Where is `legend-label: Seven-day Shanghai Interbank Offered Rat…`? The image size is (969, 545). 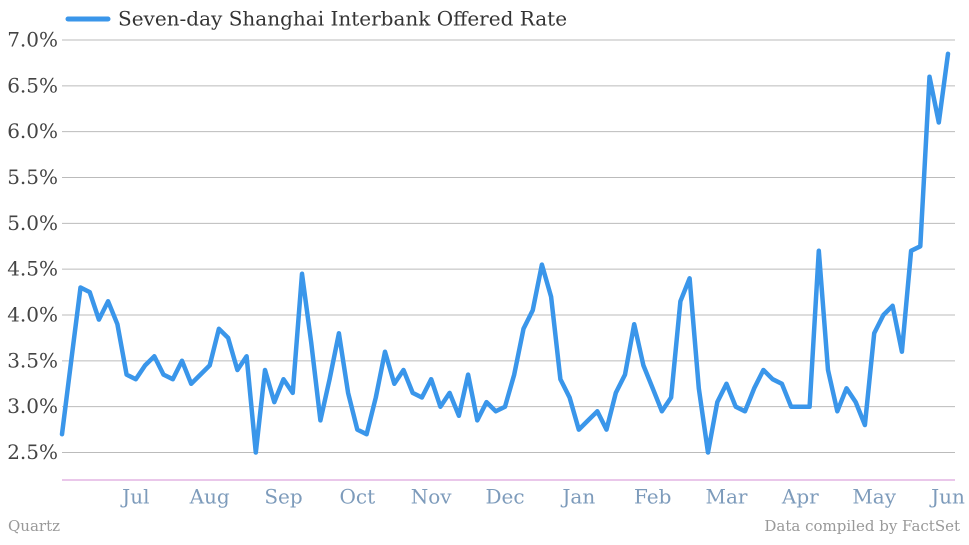
legend-label: Seven-day Shanghai Interbank Offered Rat… is located at coordinates (342, 19).